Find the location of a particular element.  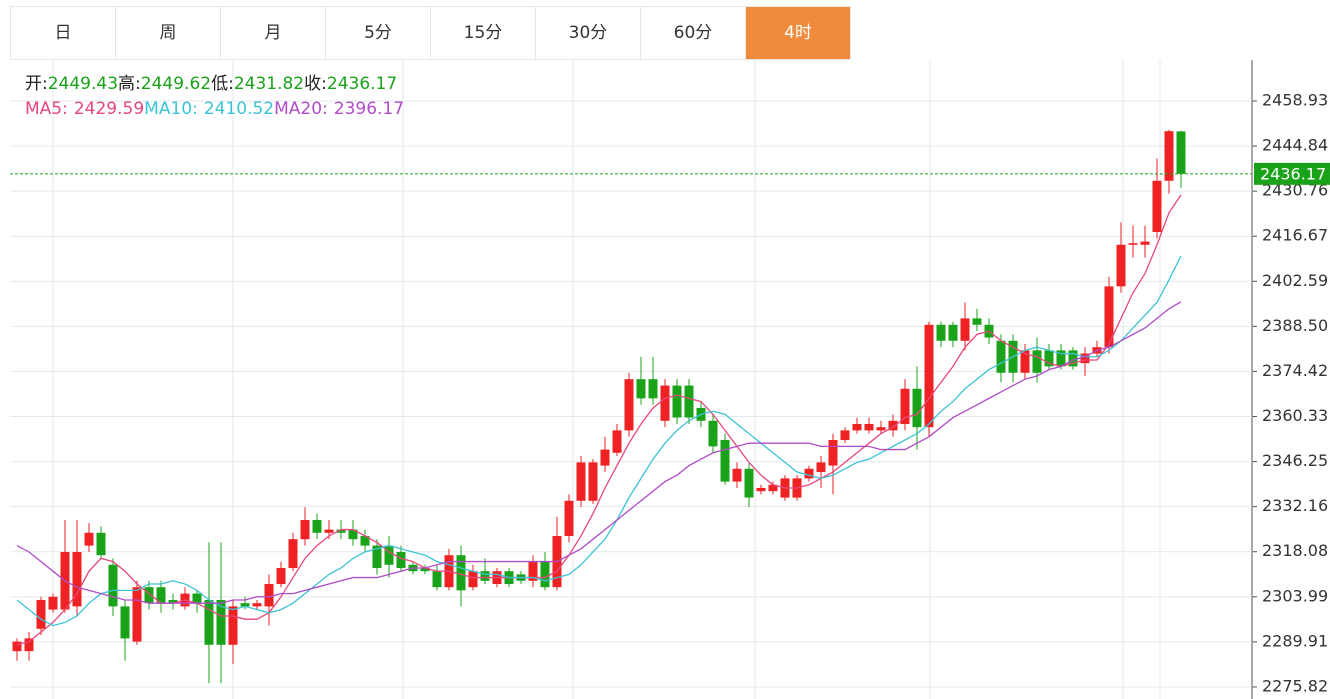

current-price-box is located at coordinates (1292, 173).